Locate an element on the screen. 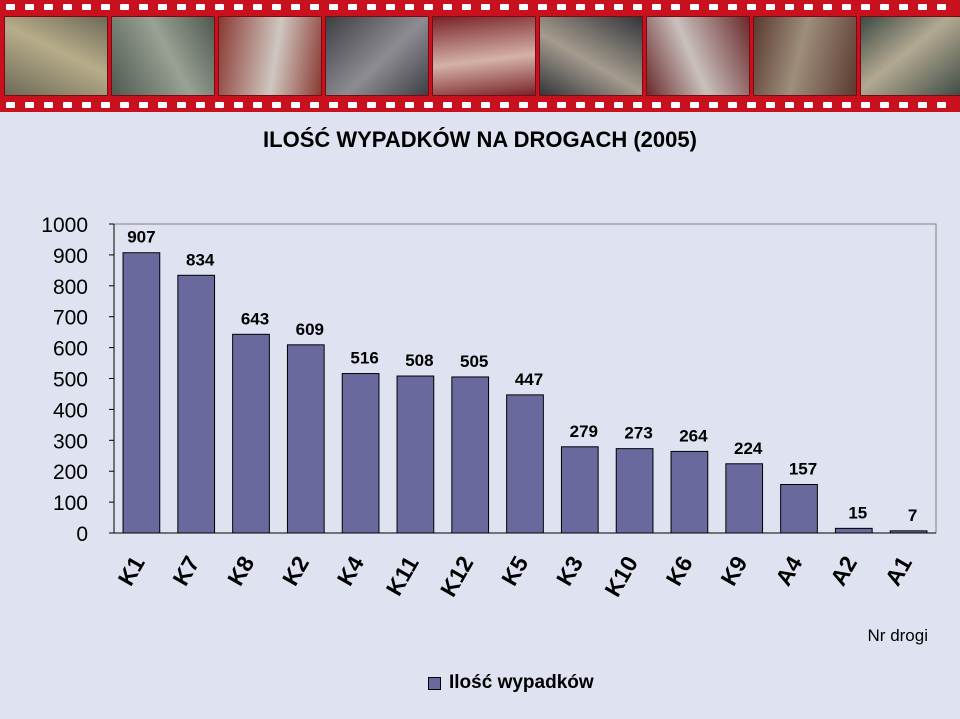  x-tick-label: A1 is located at coordinates (898, 570).